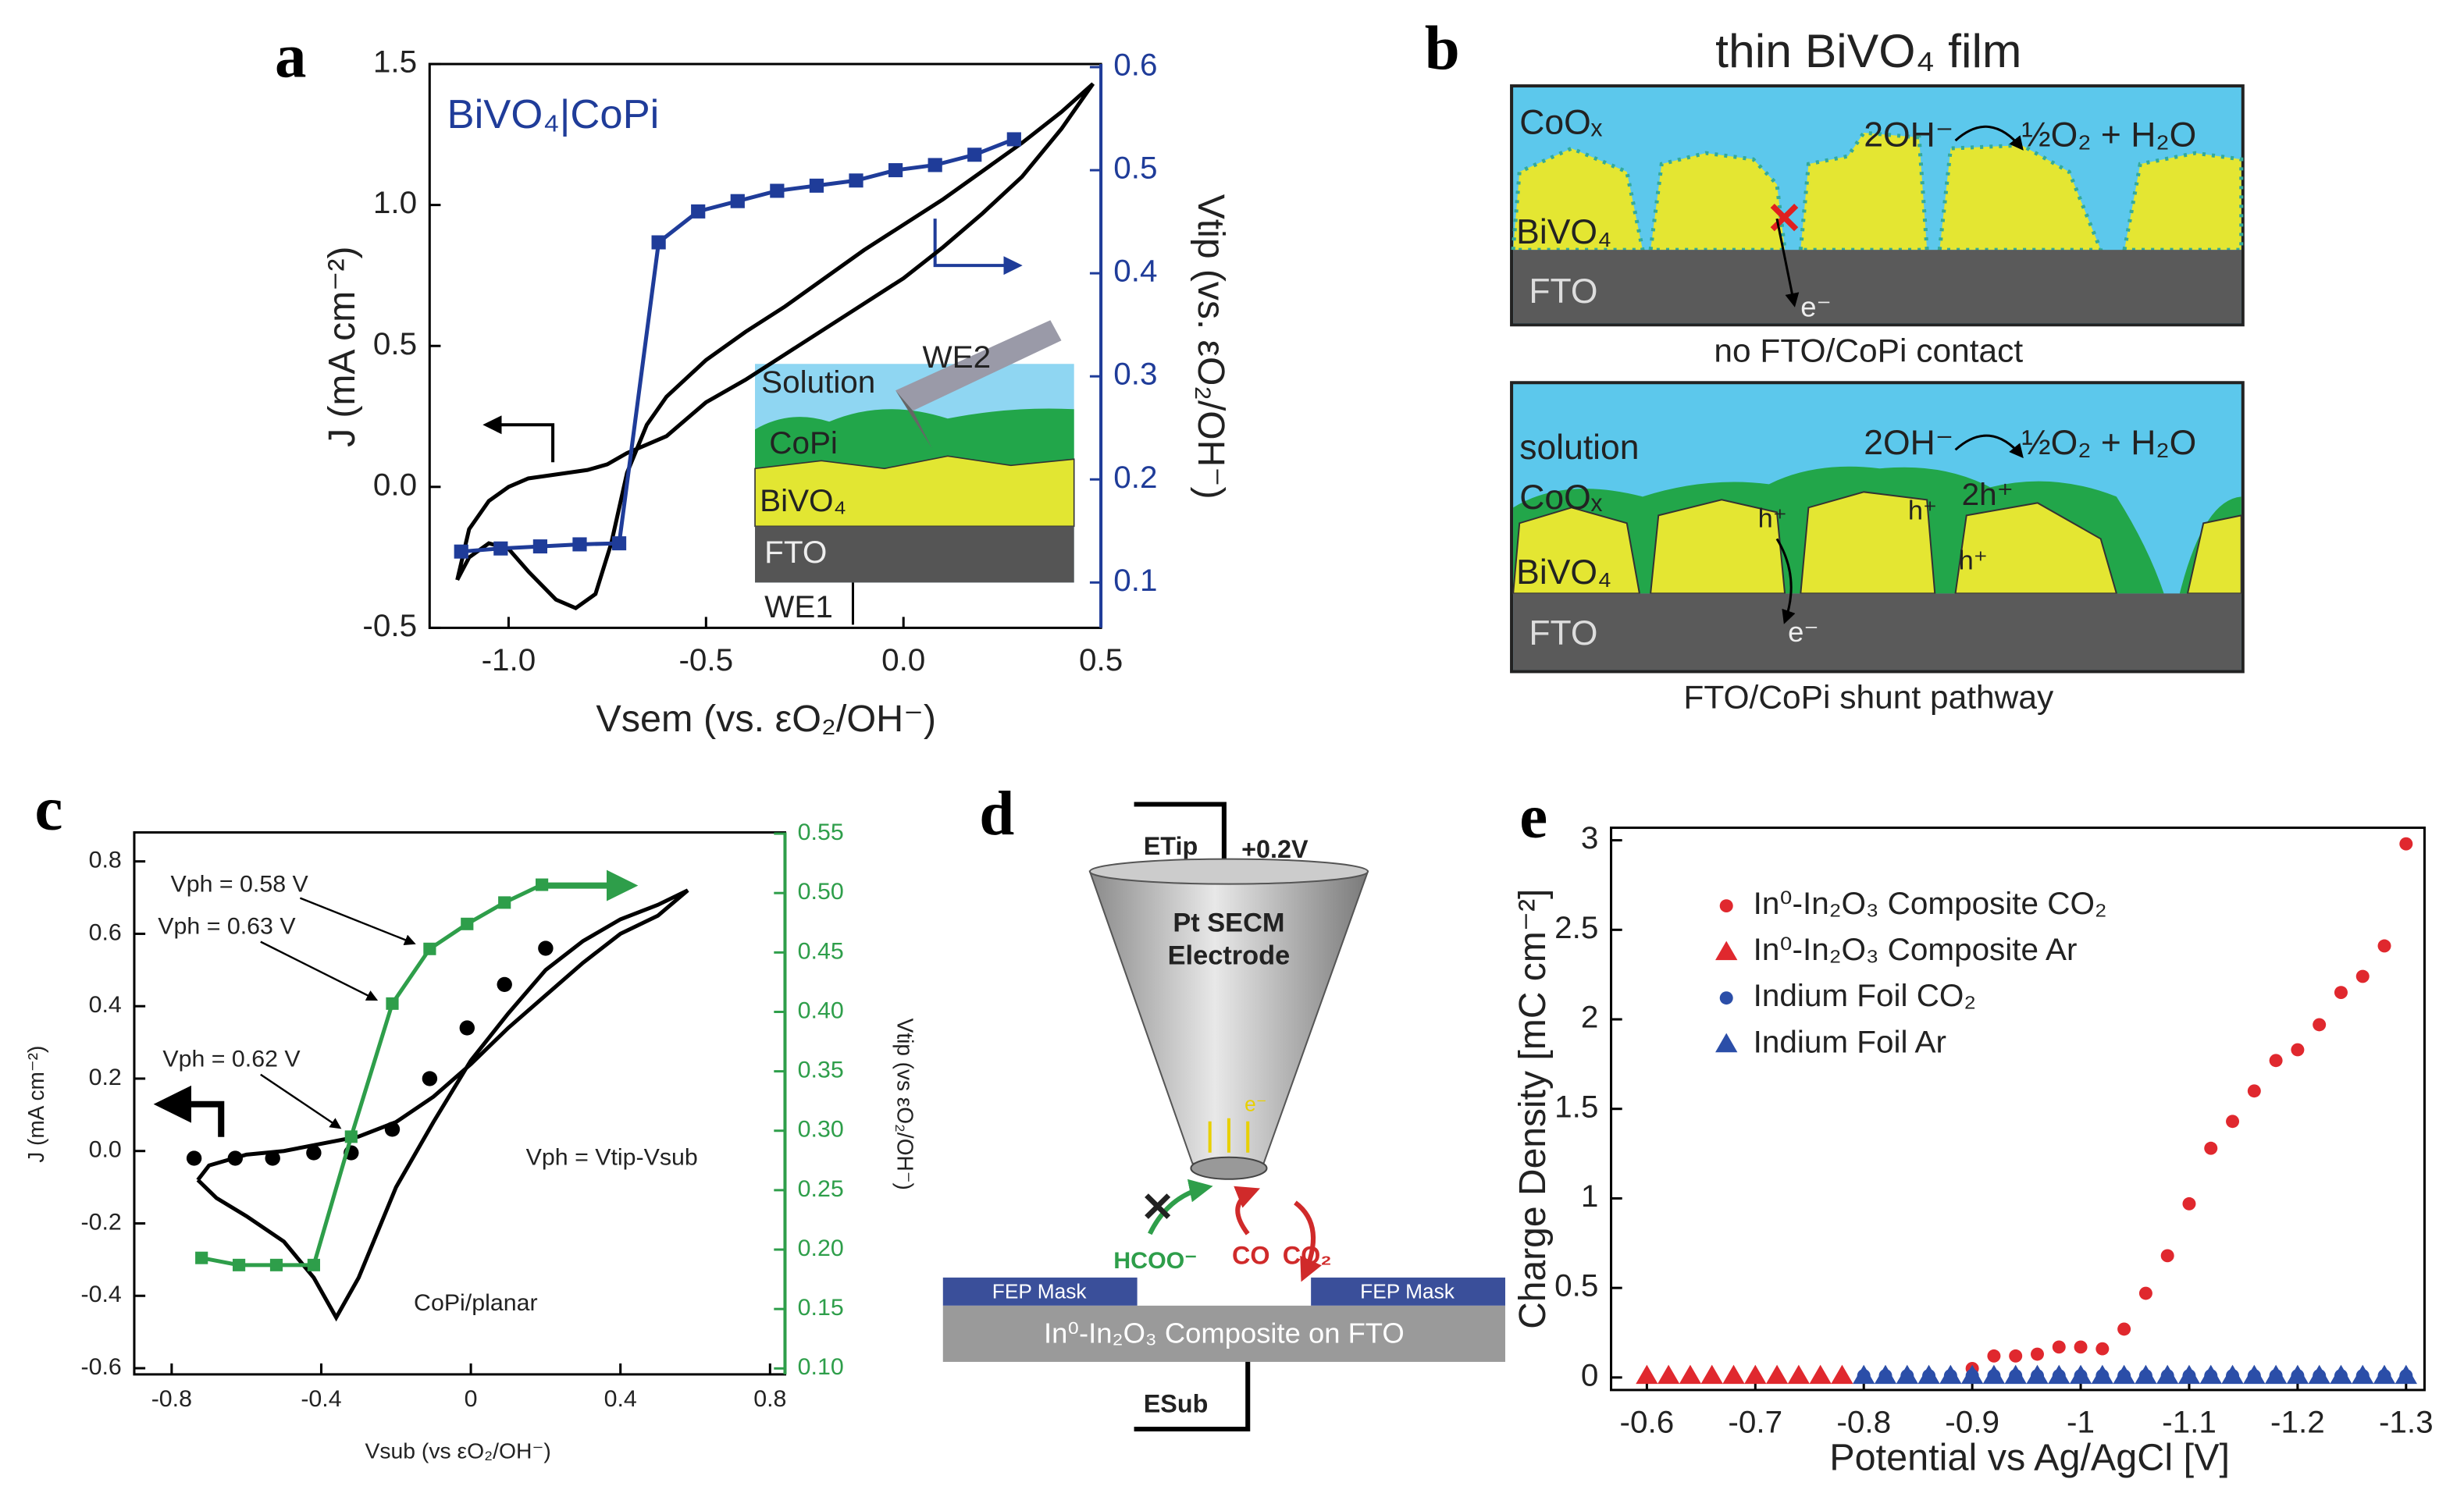 The width and height of the screenshot is (2464, 1504). I want to click on label: 2OH⁻, so click(1909, 135).